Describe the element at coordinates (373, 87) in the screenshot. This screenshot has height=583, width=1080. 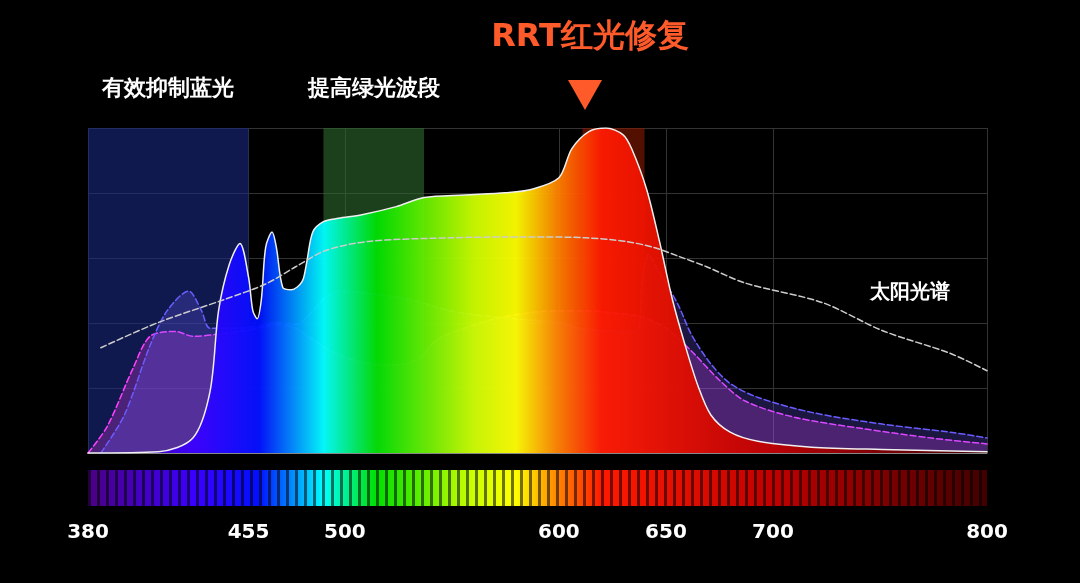
I see `band-label: 提高绿光波段` at that location.